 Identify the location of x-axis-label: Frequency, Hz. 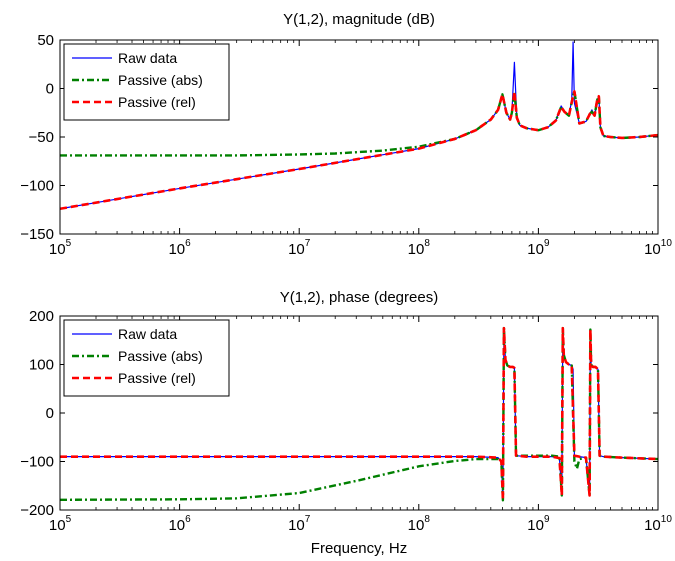
(359, 548).